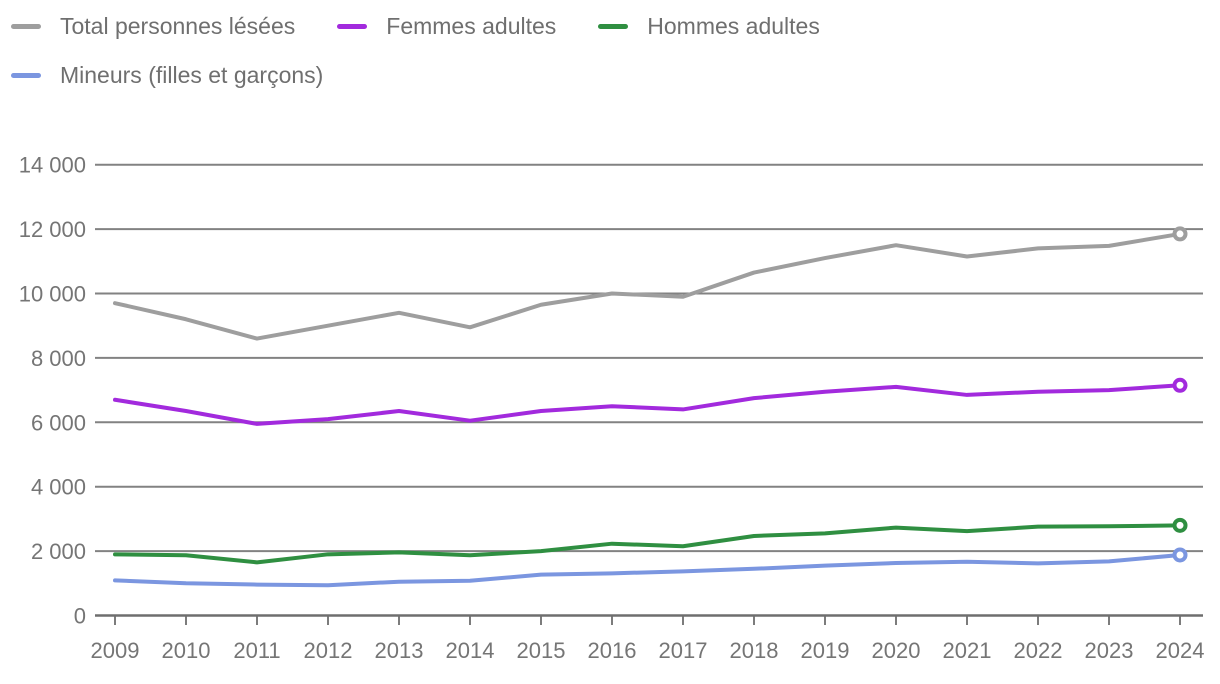 This screenshot has width=1220, height=684. Describe the element at coordinates (612, 650) in the screenshot. I see `x-tick-label: 2016` at that location.